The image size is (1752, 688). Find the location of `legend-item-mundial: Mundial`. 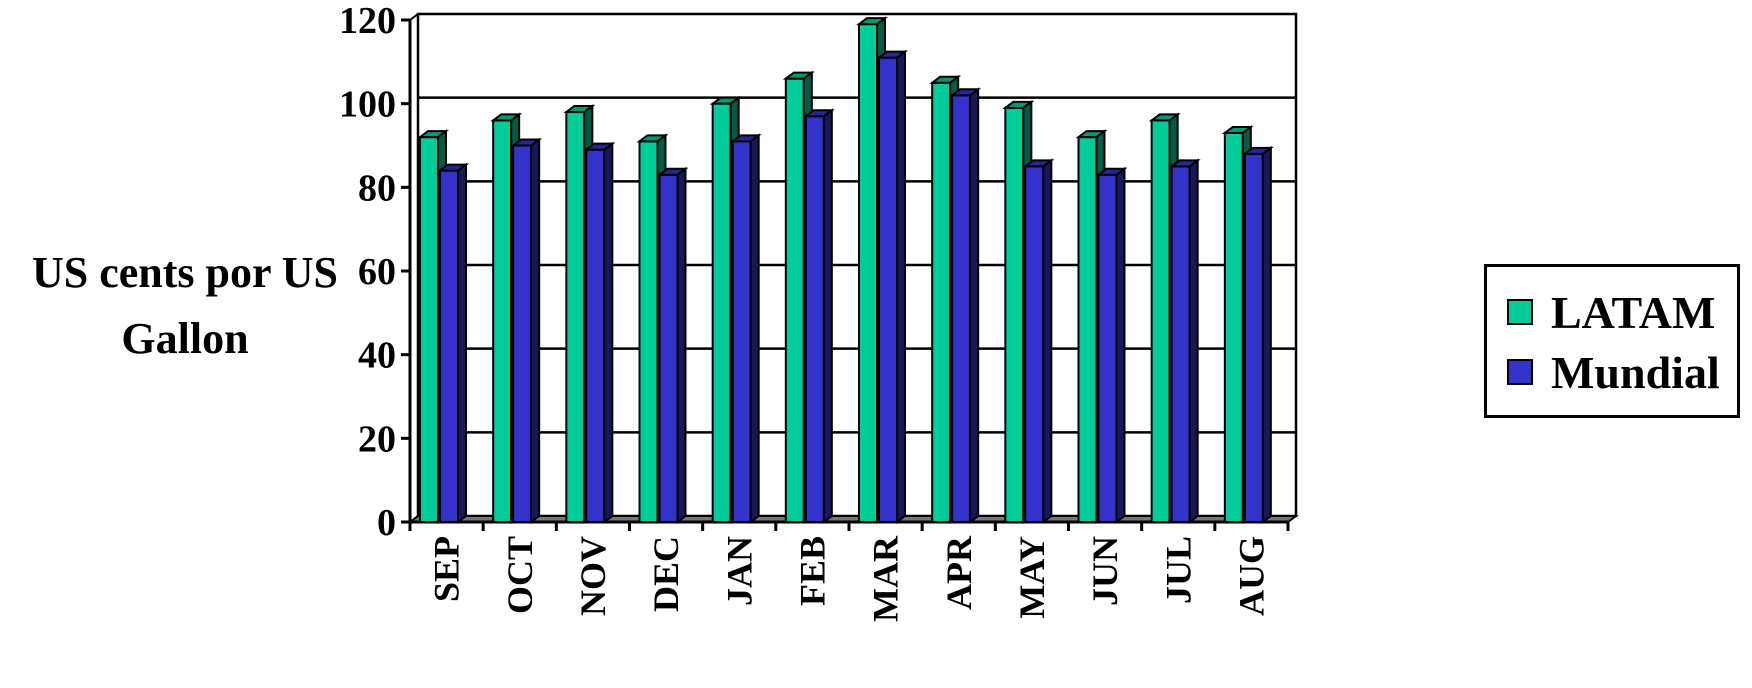

legend-item-mundial: Mundial is located at coordinates (1613, 372).